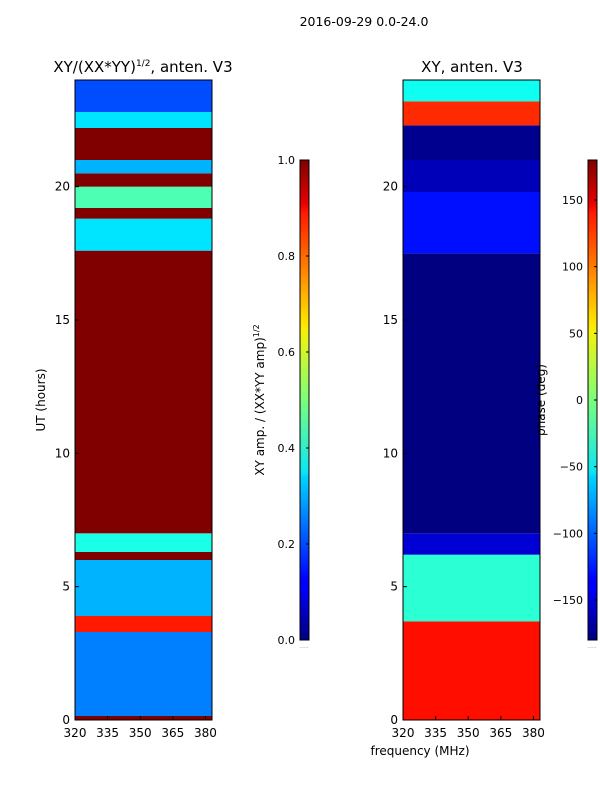 This screenshot has height=800, width=600. What do you see at coordinates (572, 267) in the screenshot?
I see `phase-cbar-tick-label-5: 100` at bounding box center [572, 267].